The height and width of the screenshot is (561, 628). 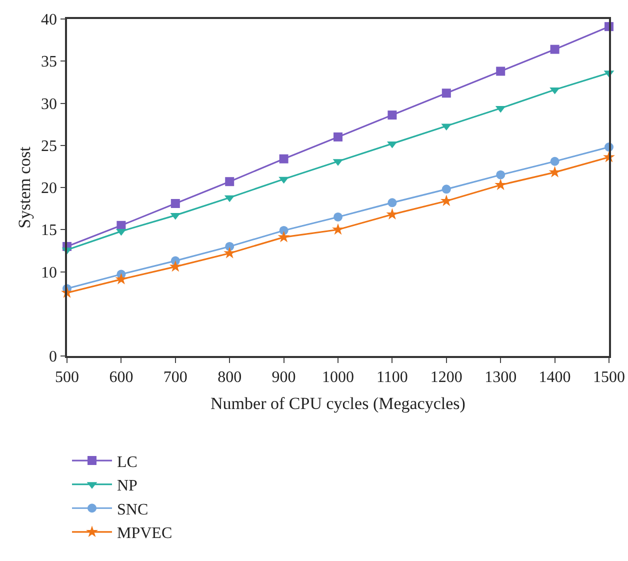 I want to click on x-axis-title: Number of CPU cycles (Megacycles), so click(x=338, y=403).